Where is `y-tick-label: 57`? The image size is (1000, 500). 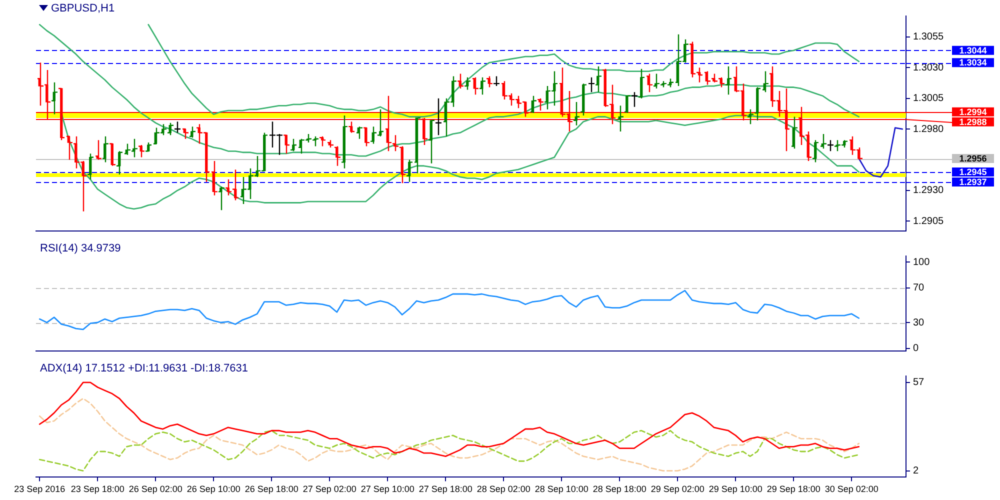
y-tick-label: 57 is located at coordinates (919, 382).